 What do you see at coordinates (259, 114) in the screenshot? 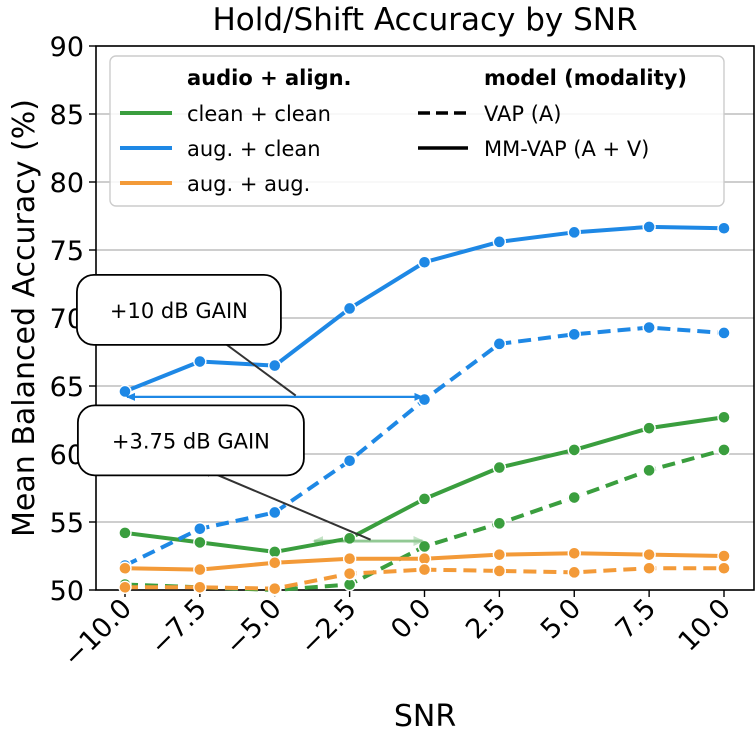
I see `legend-entry-label: clean + clean` at bounding box center [259, 114].